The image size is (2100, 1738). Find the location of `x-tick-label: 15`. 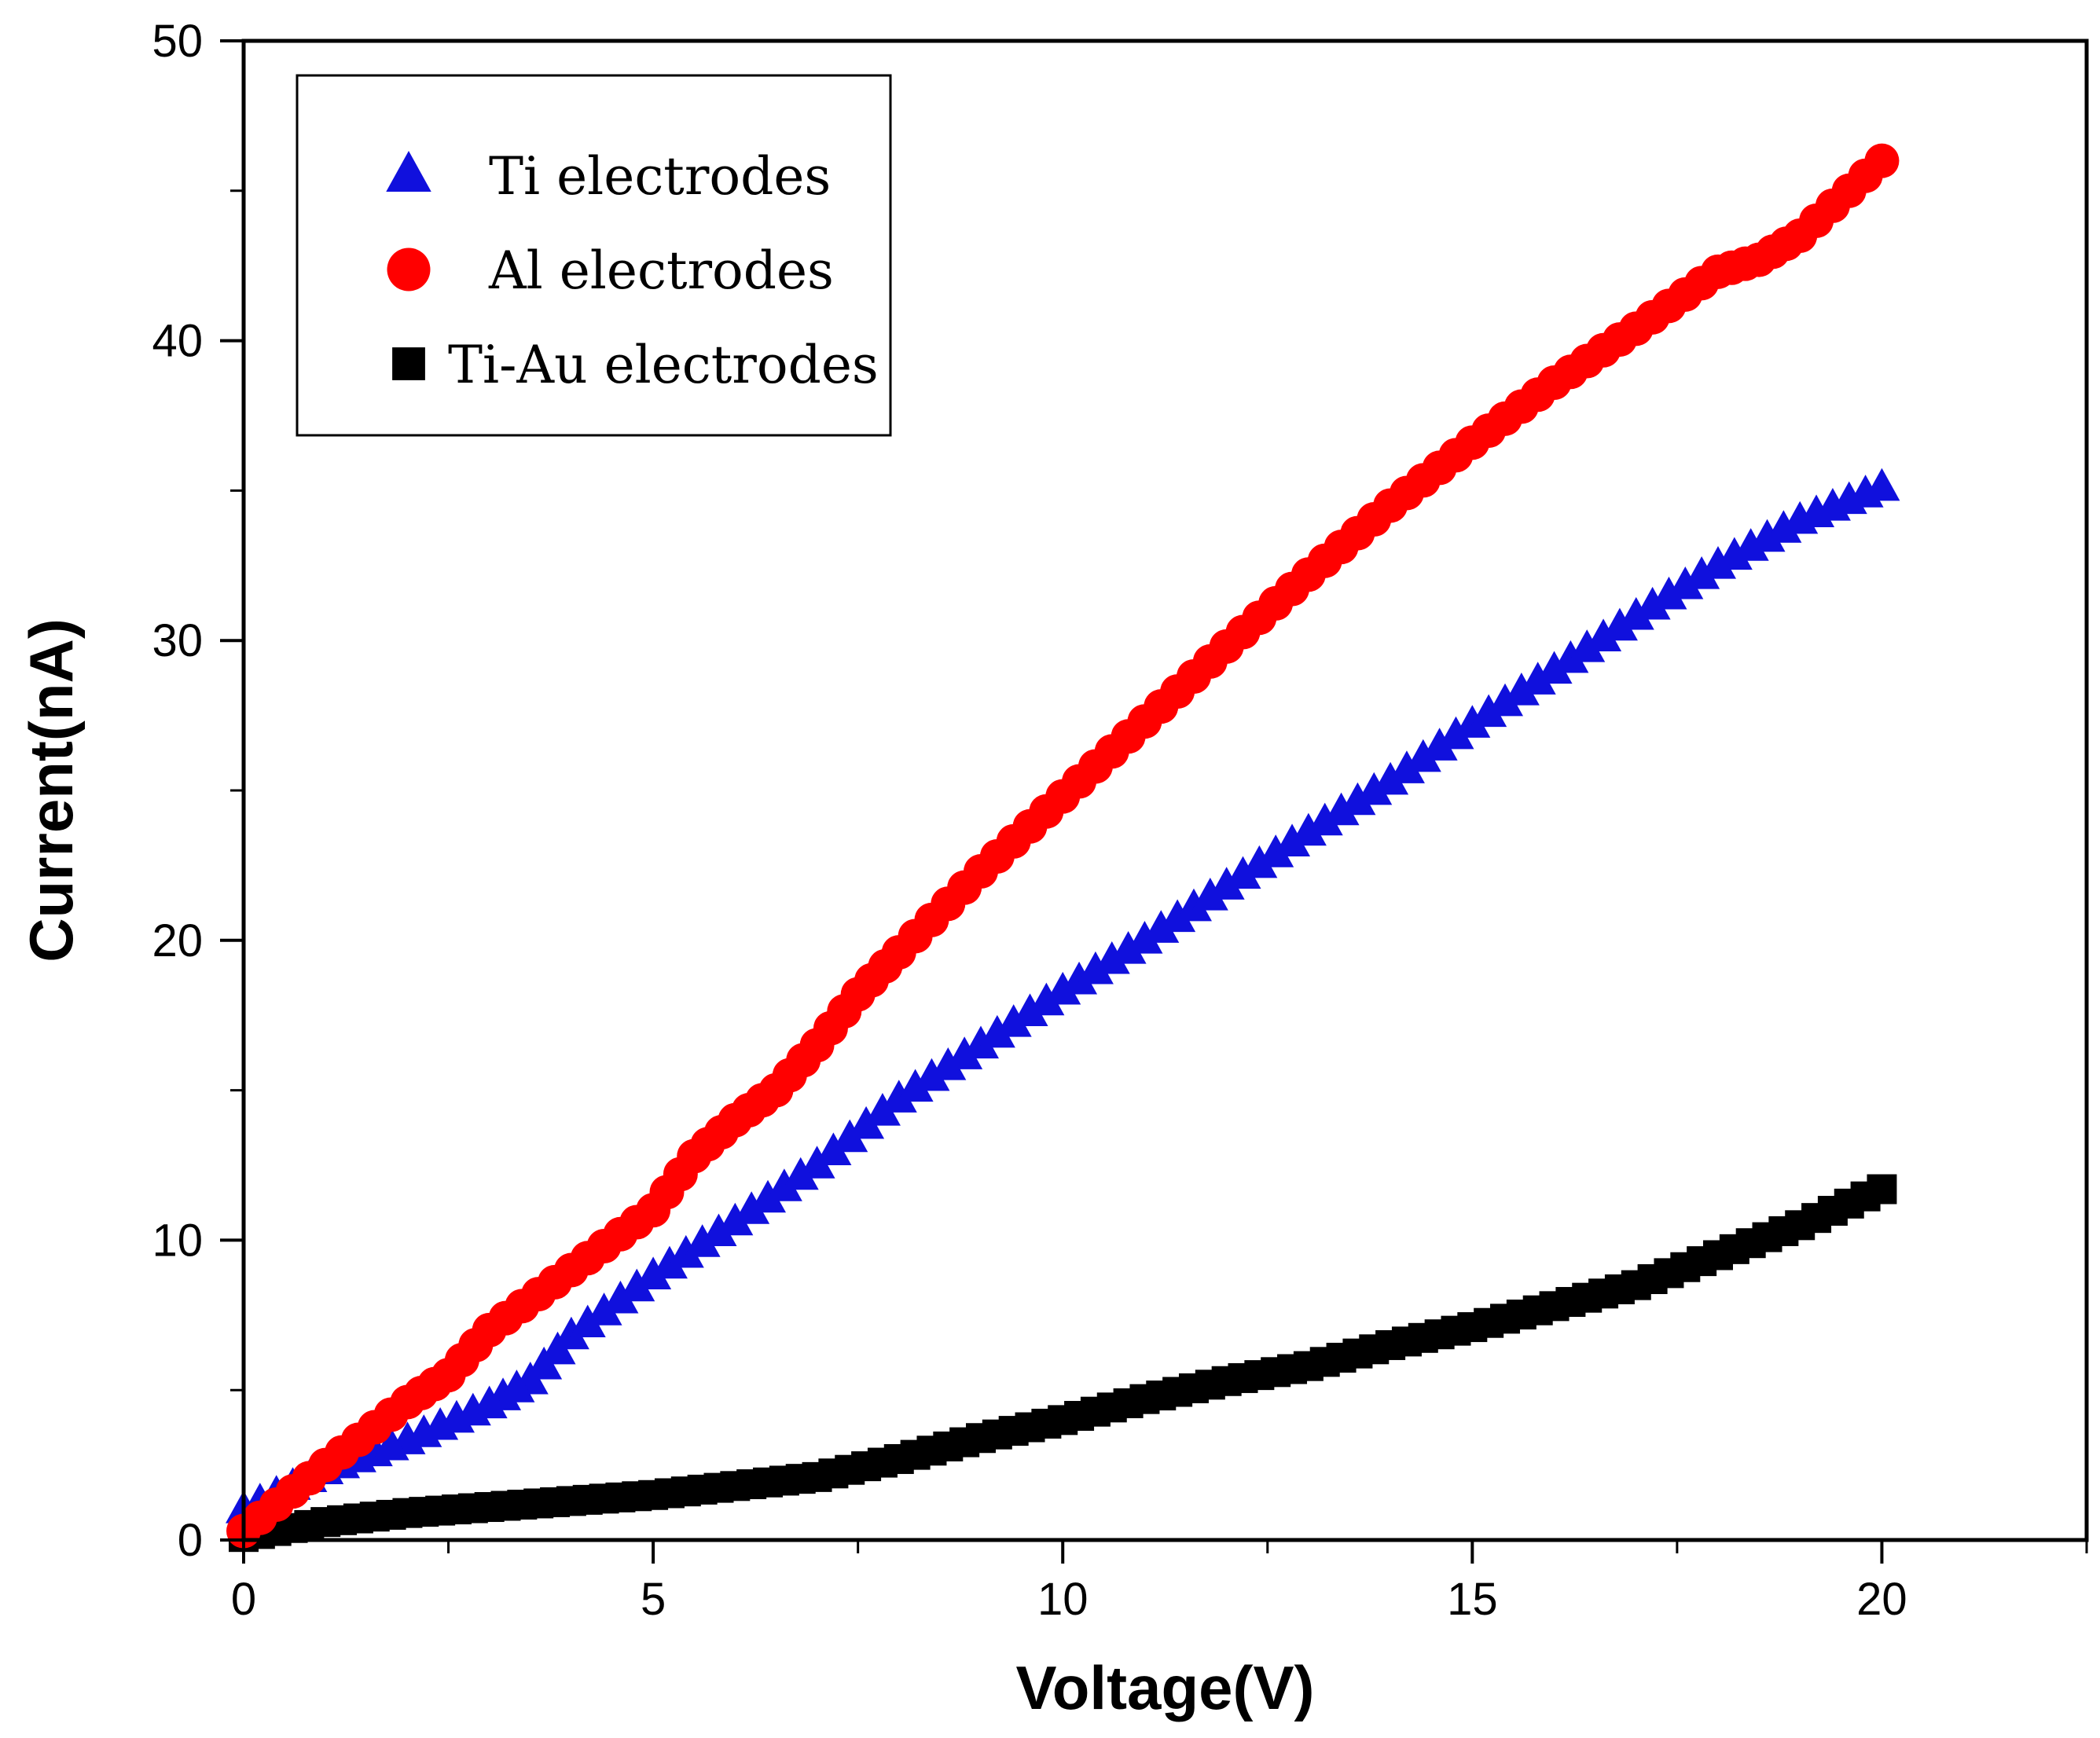

x-tick-label: 15 is located at coordinates (1472, 1599).